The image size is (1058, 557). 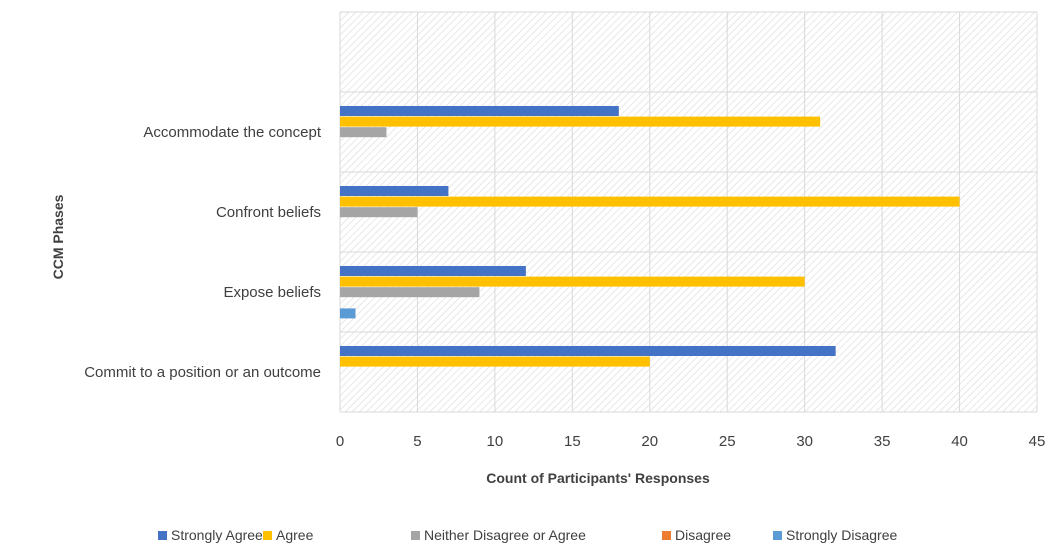 I want to click on legend-label-disagree: Disagree, so click(x=703, y=535).